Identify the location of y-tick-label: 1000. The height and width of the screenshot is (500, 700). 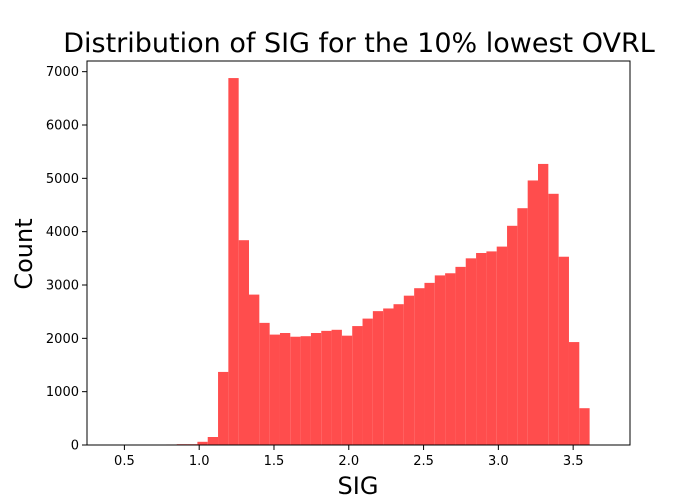
(62, 392).